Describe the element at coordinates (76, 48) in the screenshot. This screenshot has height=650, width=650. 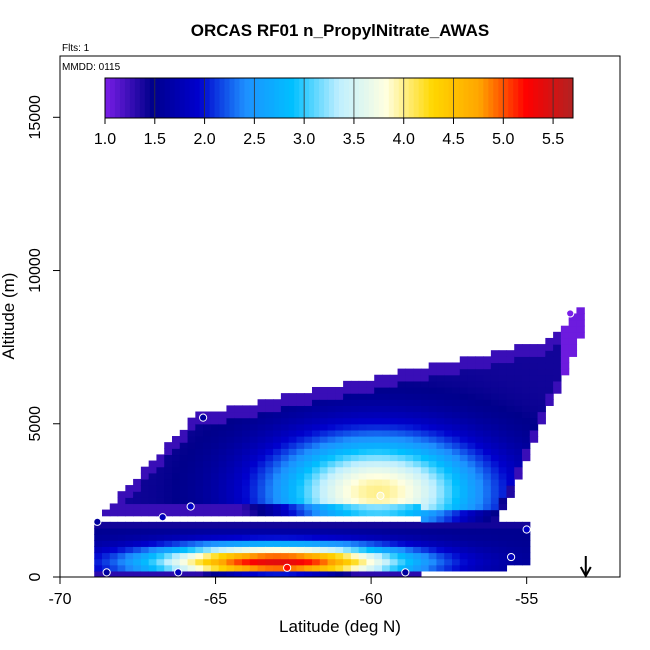
I see `flights-label: Flts: 1` at that location.